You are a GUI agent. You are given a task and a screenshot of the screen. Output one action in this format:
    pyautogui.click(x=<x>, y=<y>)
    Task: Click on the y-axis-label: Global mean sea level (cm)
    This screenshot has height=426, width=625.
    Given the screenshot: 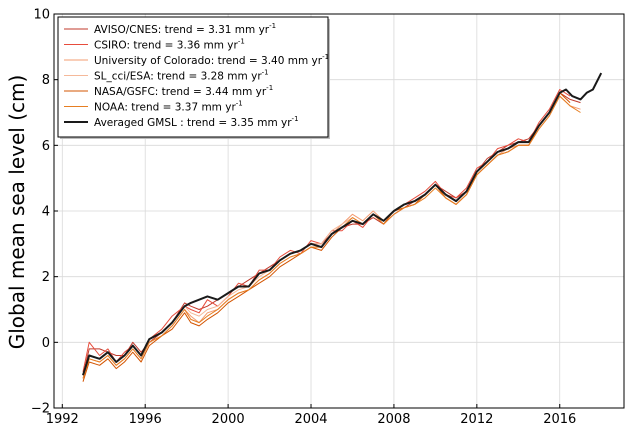 What is the action you would take?
    pyautogui.click(x=17, y=212)
    